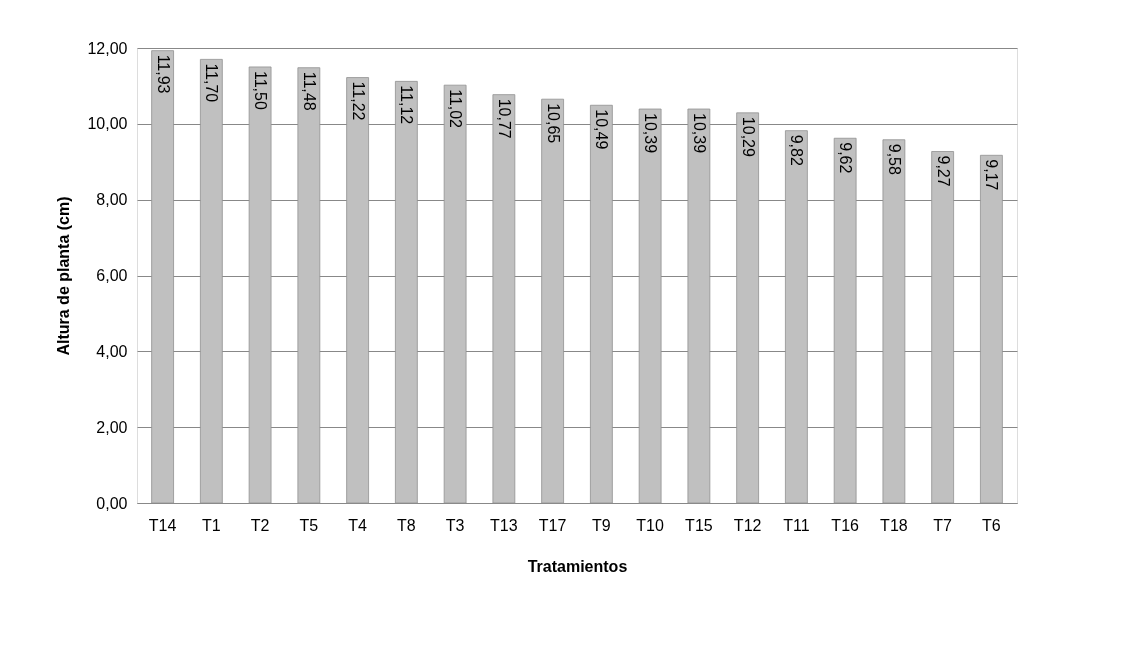 Image resolution: width=1127 pixels, height=653 pixels. I want to click on data-label: 11,12, so click(407, 105).